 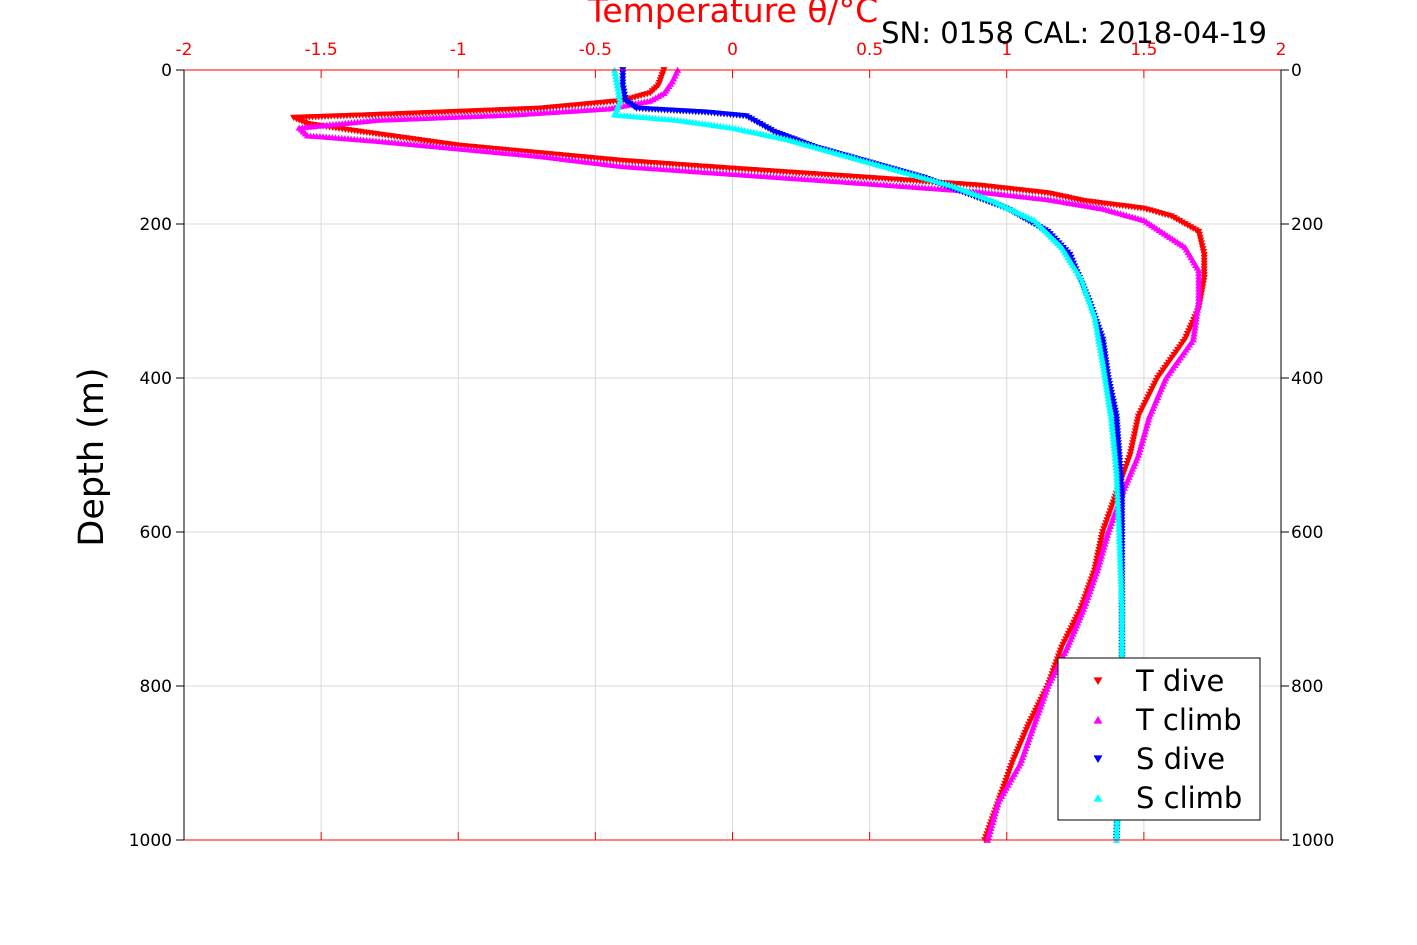 What do you see at coordinates (1312, 841) in the screenshot?
I see `y-tick-label-right: 1000` at bounding box center [1312, 841].